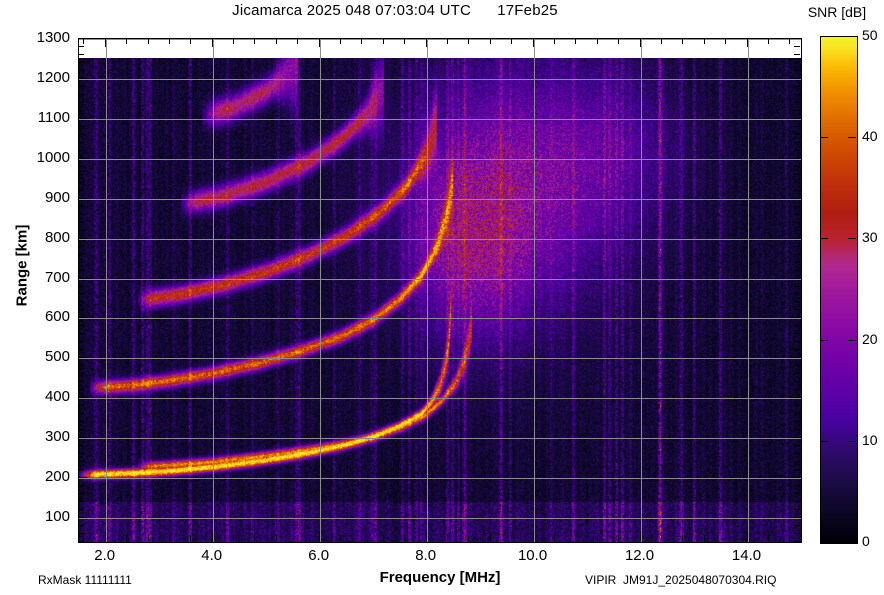 Image resolution: width=884 pixels, height=595 pixels. Describe the element at coordinates (319, 555) in the screenshot. I see `x-tick-label: 6.0` at that location.